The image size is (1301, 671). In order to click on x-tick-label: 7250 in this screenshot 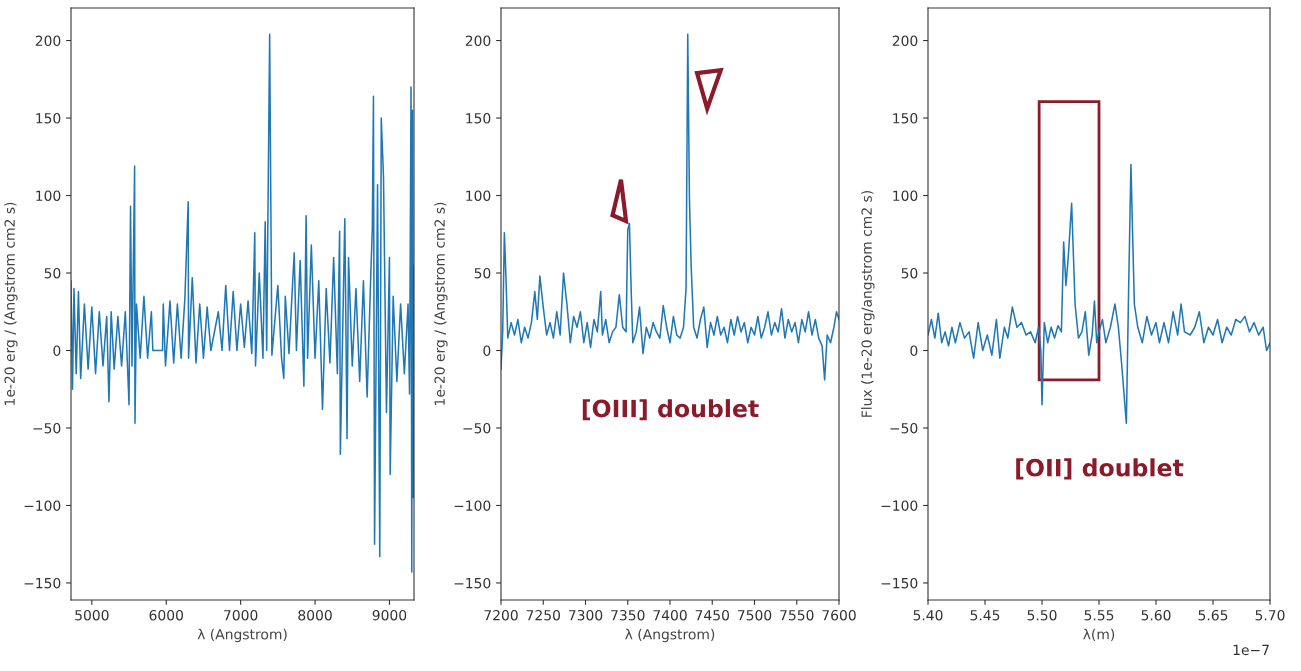, I will do `click(543, 615)`.